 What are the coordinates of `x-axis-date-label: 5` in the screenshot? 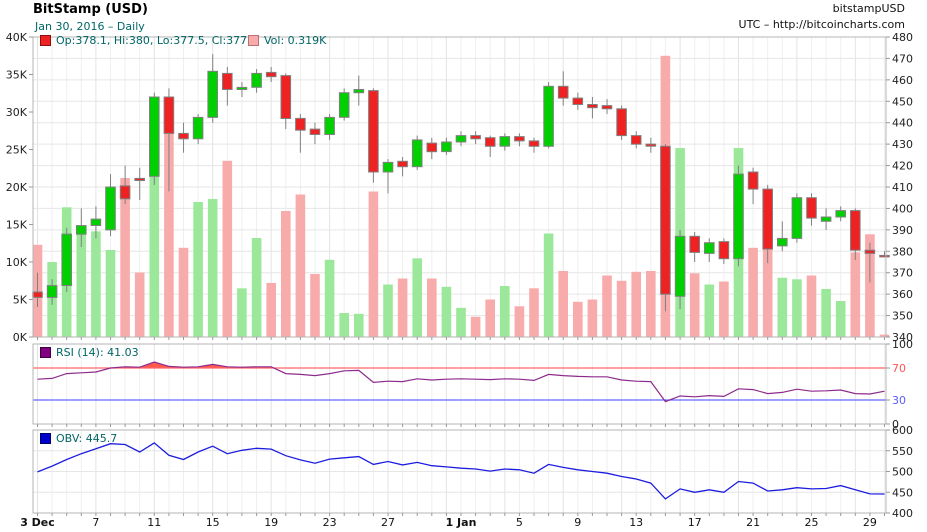 It's located at (519, 522).